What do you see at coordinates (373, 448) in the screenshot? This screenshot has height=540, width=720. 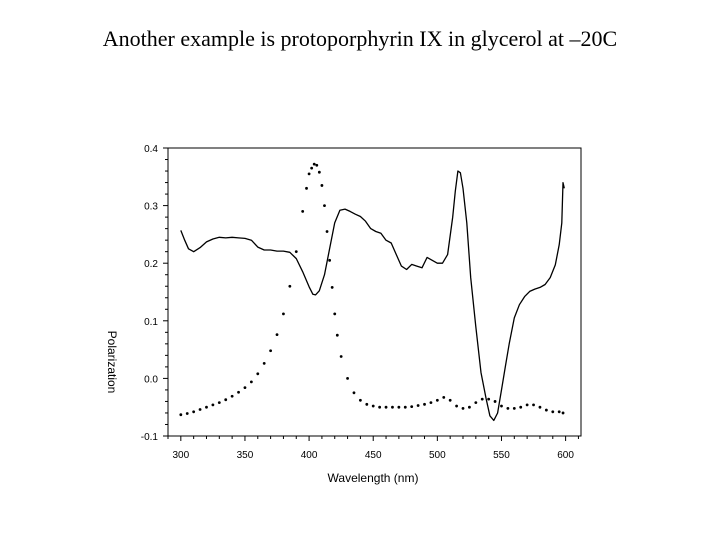 I see `x-axis: 300 350 400 450 500 550 600` at bounding box center [373, 448].